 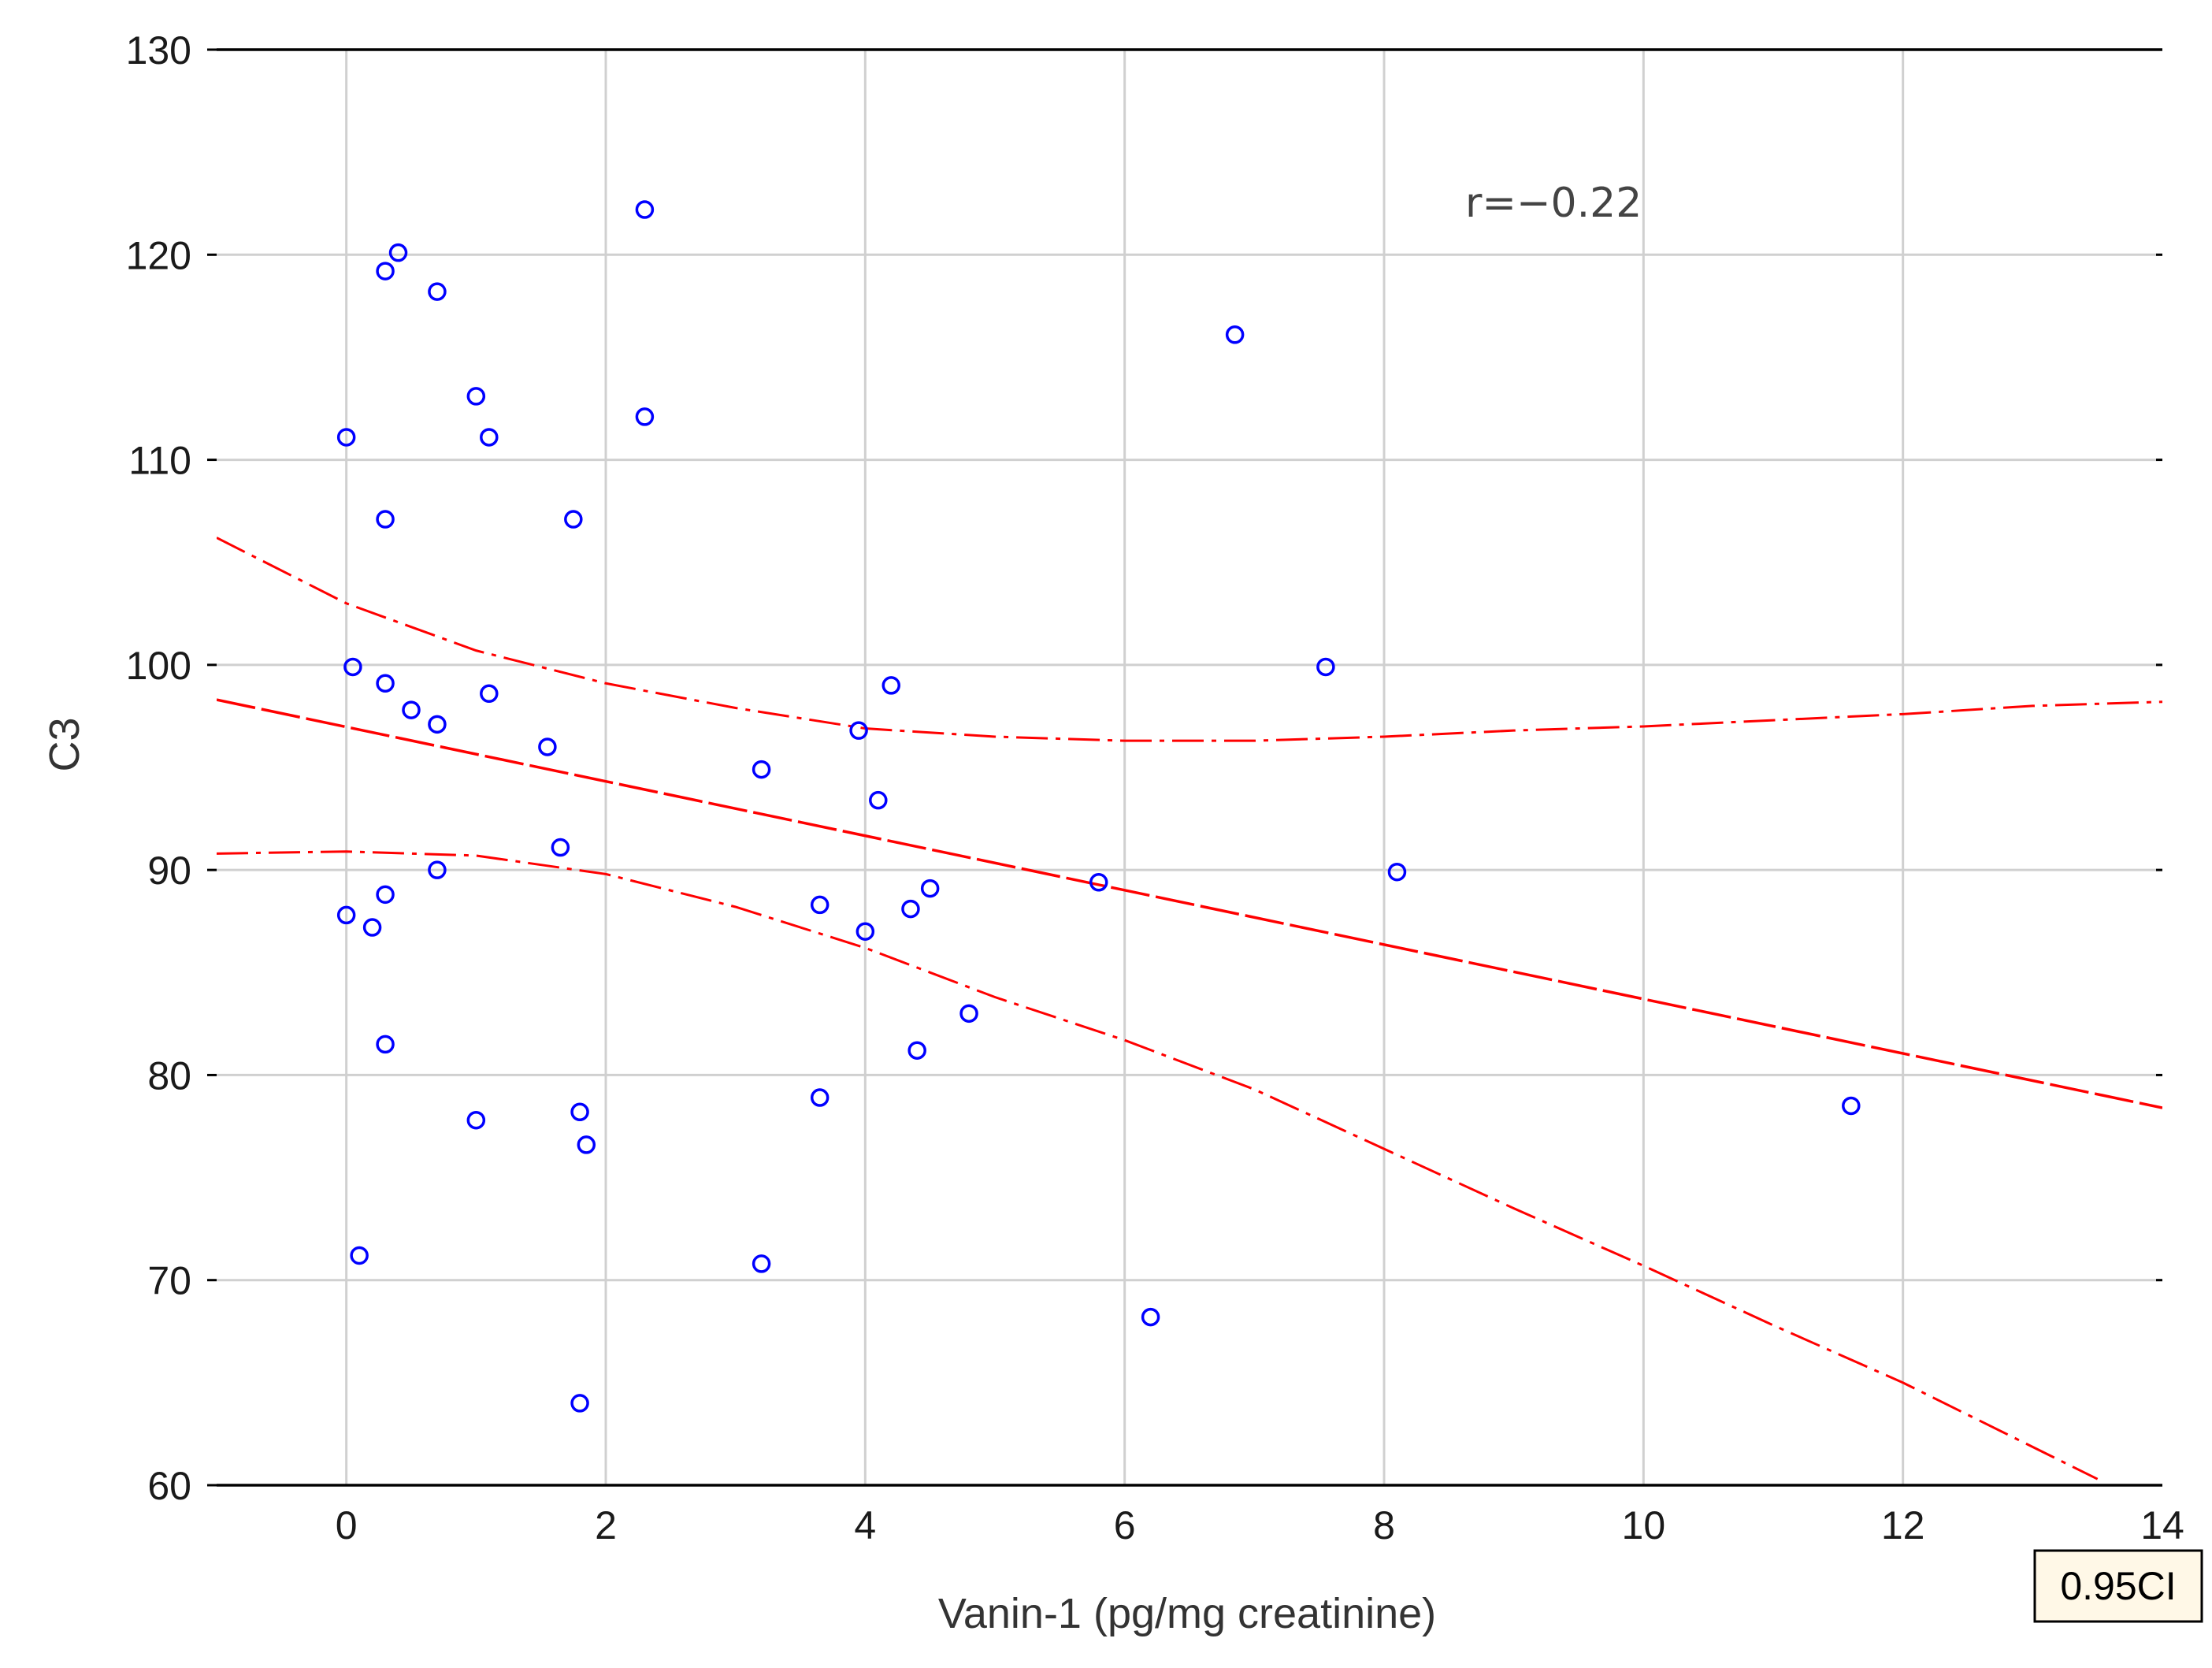 What do you see at coordinates (1125, 1525) in the screenshot?
I see `x-tick-label: 6` at bounding box center [1125, 1525].